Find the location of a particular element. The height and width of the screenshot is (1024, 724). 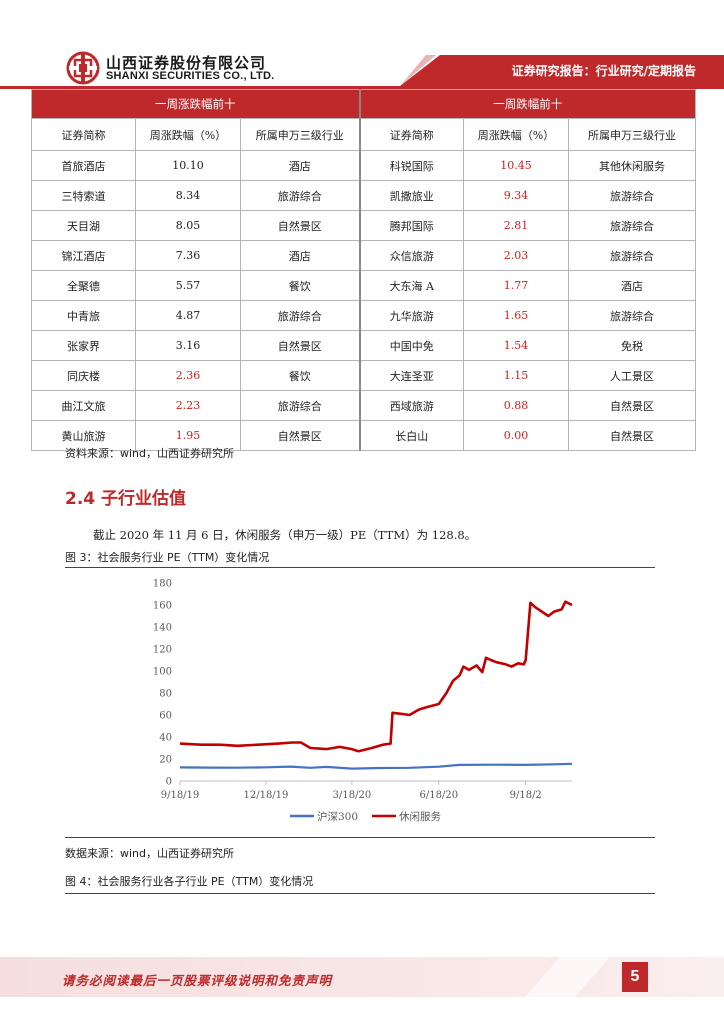

table-cell-r-chg: 2.03 is located at coordinates (516, 255).